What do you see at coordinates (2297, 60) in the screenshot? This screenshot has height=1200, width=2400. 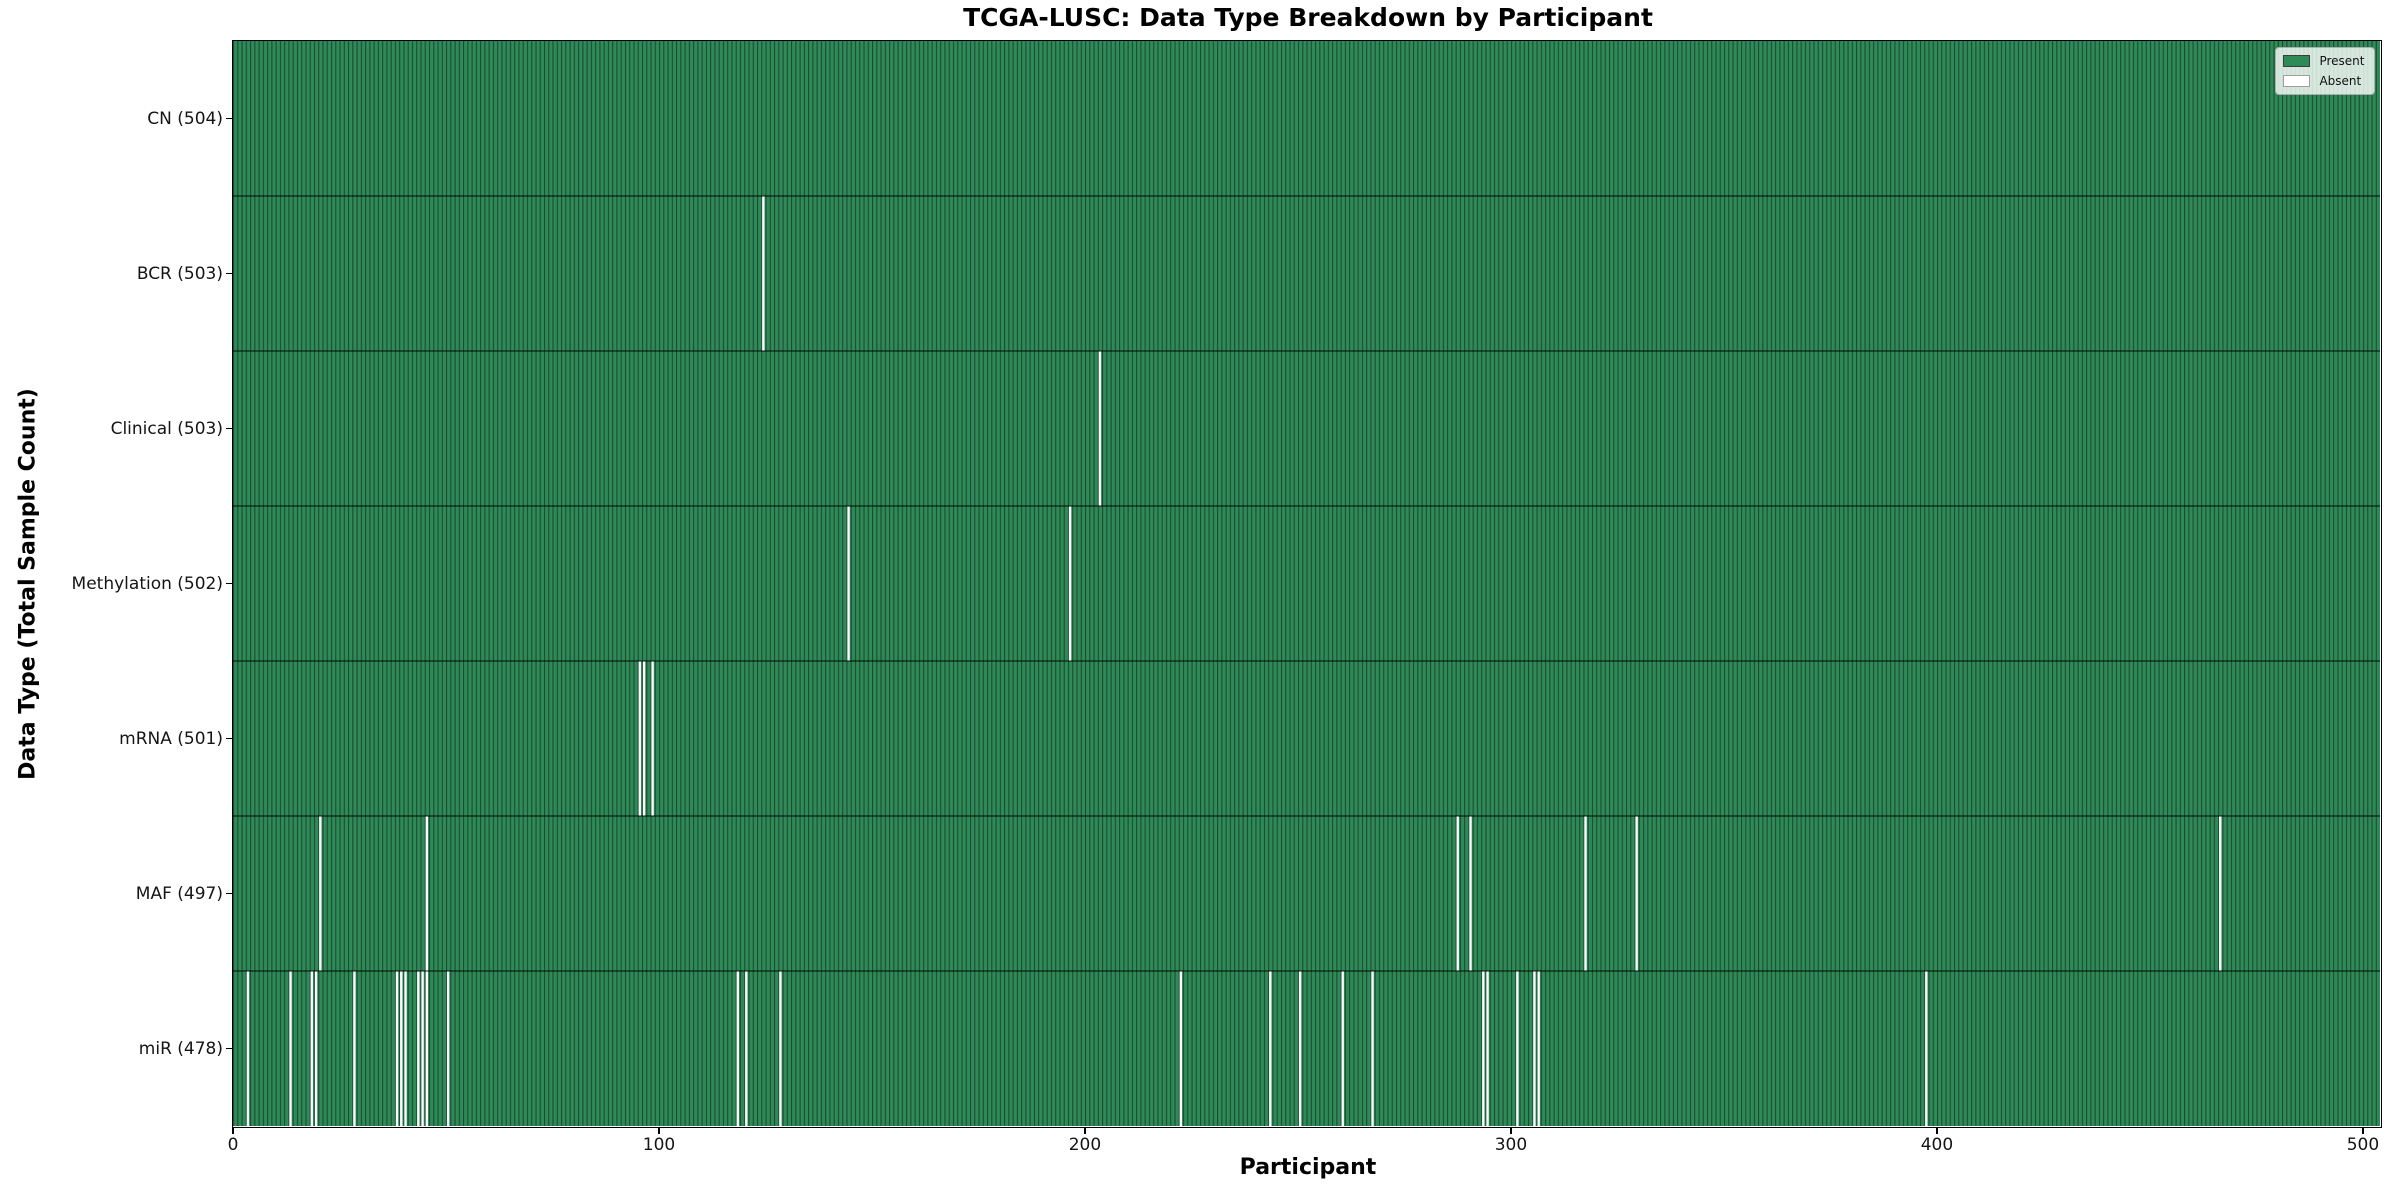 I see `present-swatch-icon` at bounding box center [2297, 60].